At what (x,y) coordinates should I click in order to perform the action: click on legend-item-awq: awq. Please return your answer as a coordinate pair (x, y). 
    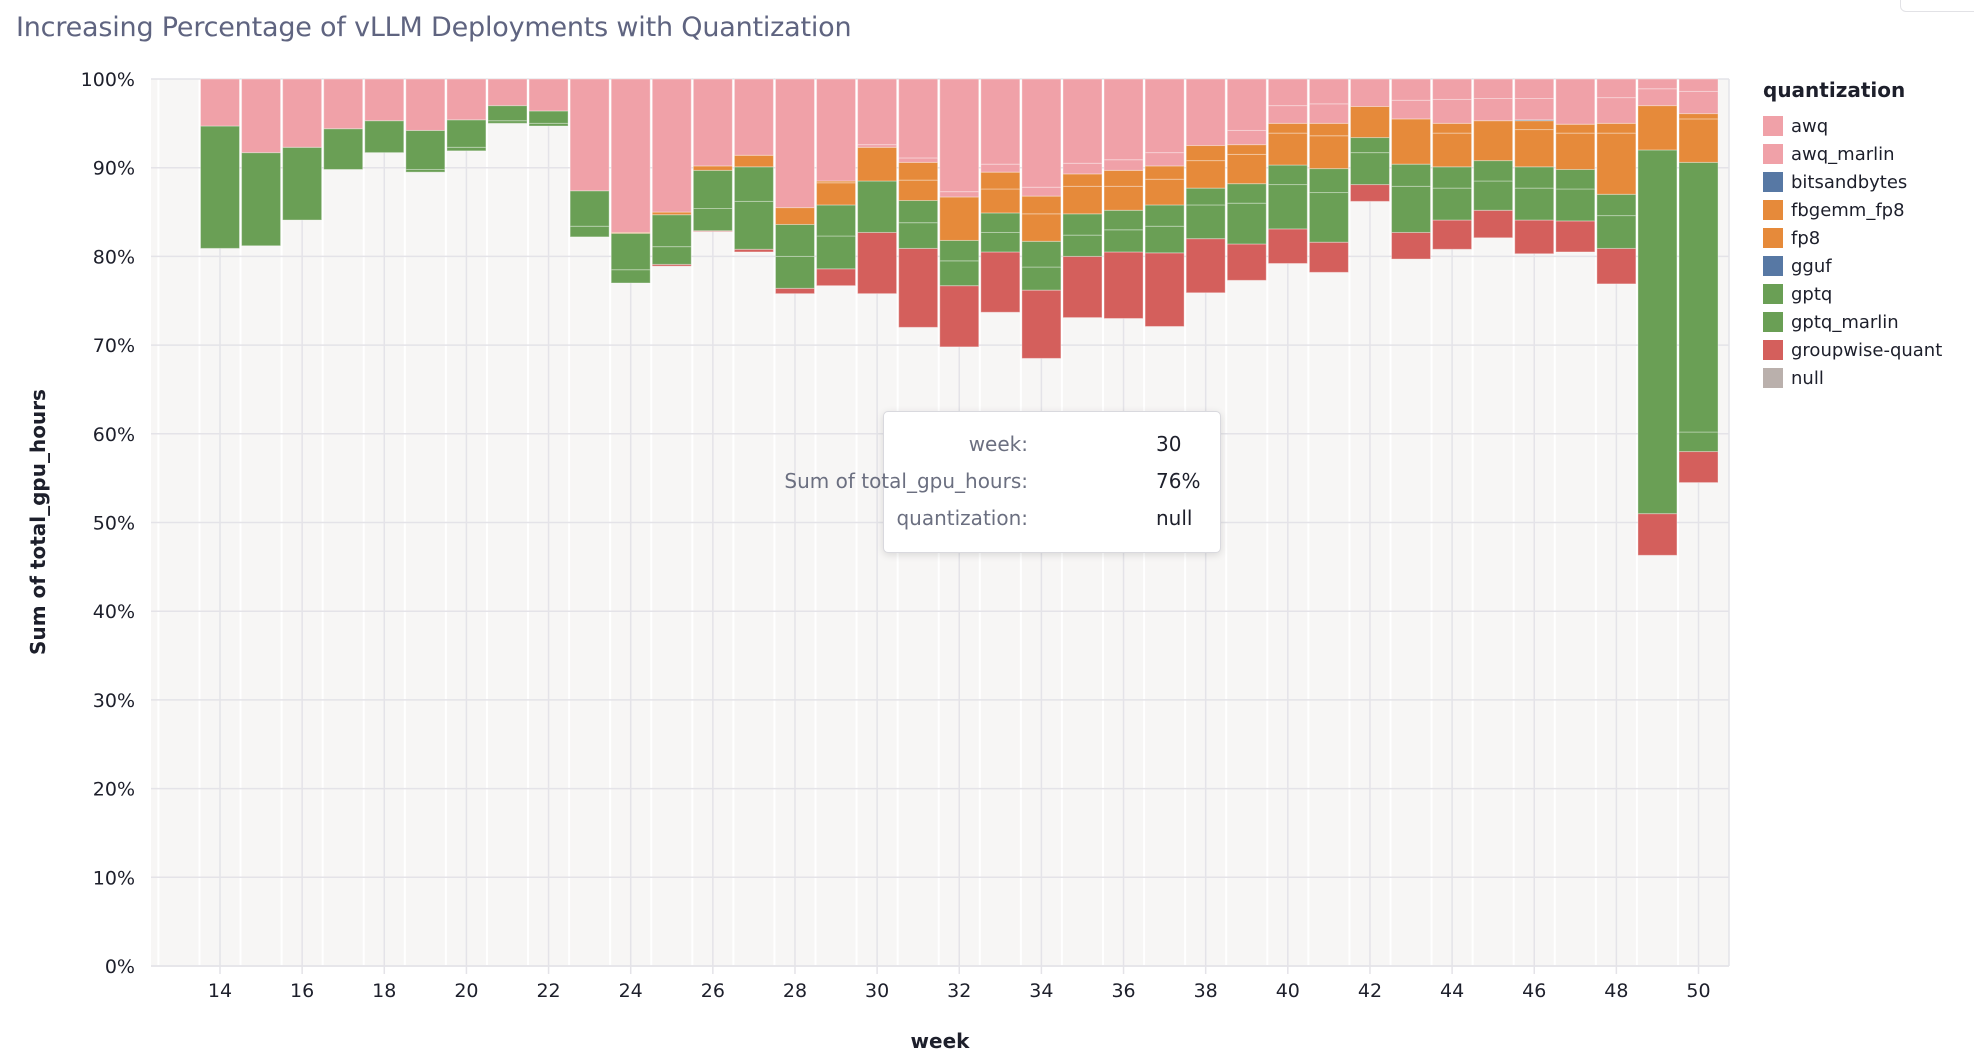
    Looking at the image, I should click on (1852, 126).